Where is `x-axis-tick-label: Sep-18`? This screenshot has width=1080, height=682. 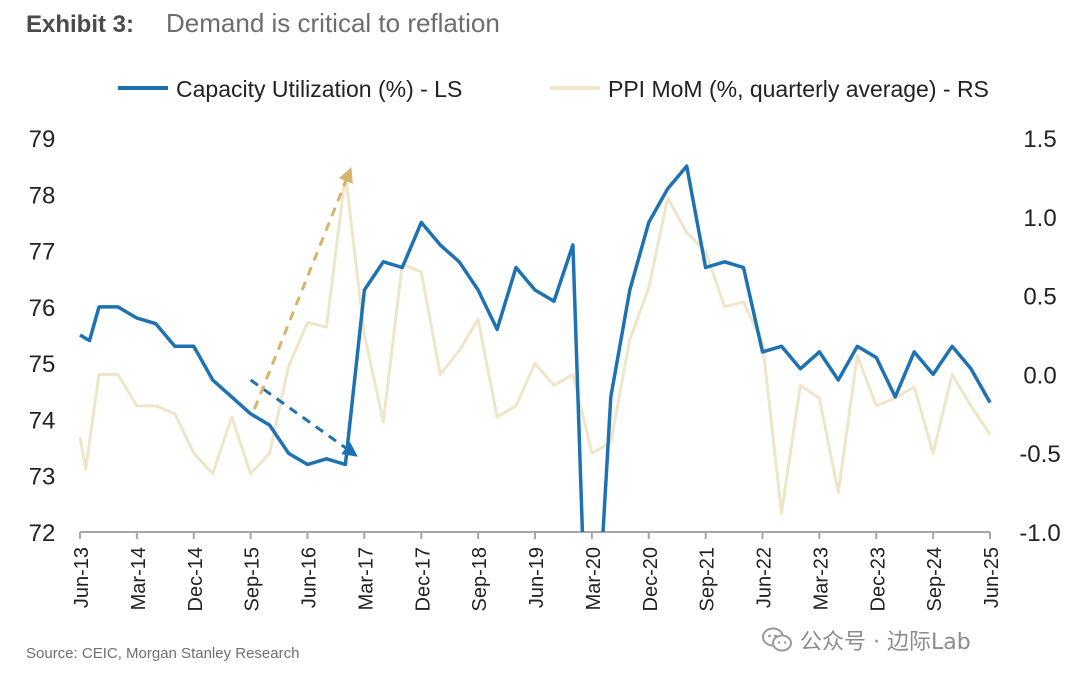 x-axis-tick-label: Sep-18 is located at coordinates (480, 579).